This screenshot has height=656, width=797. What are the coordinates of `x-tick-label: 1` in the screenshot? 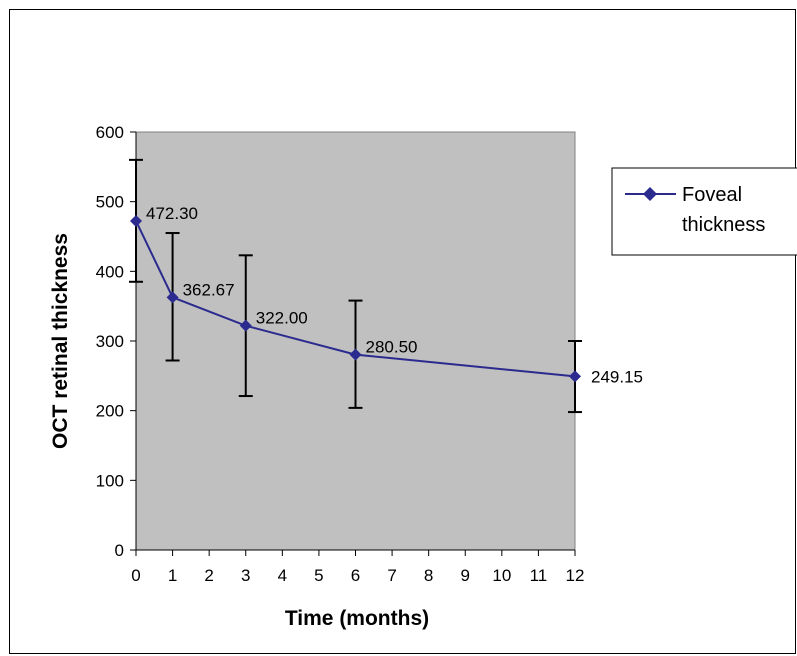 It's located at (172, 575).